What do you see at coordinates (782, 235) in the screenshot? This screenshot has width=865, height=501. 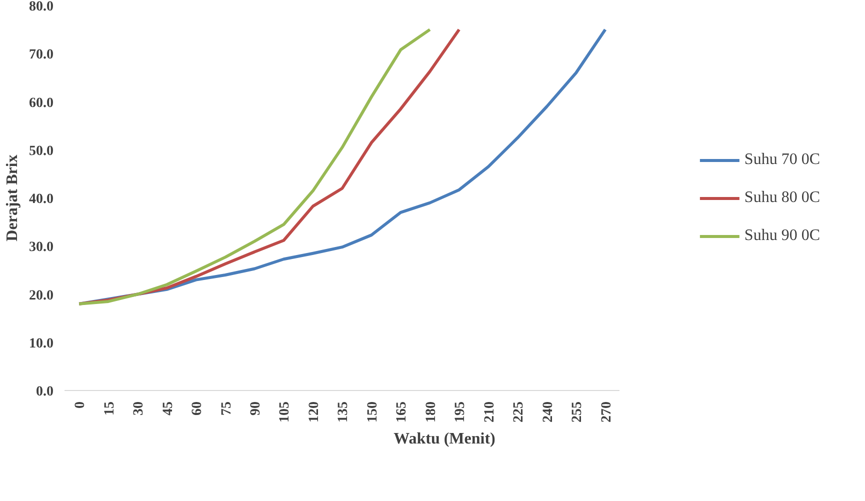 I see `legend-label: Suhu 90 0C` at bounding box center [782, 235].